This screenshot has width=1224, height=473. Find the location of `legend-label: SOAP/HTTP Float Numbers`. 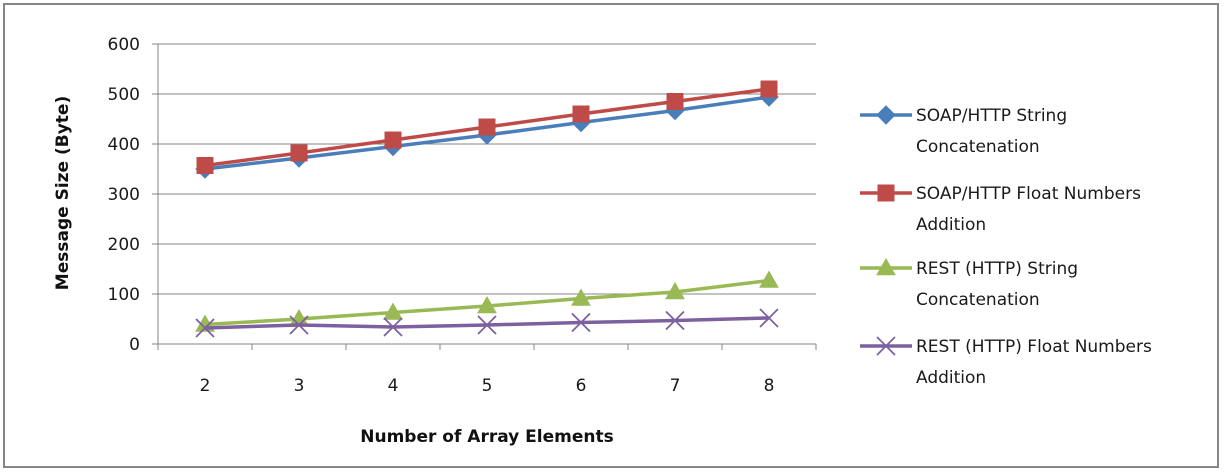

legend-label: SOAP/HTTP Float Numbers is located at coordinates (1028, 194).